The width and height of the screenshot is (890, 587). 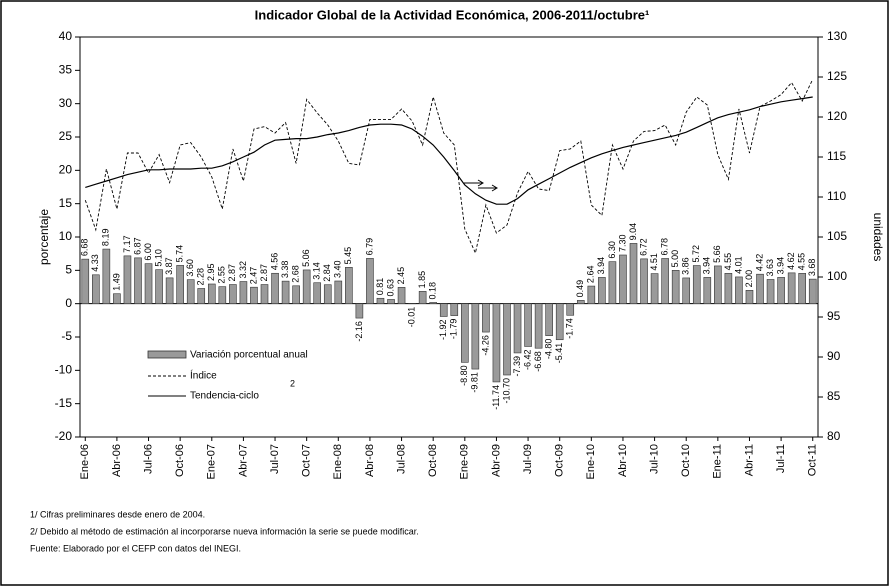 I want to click on x-tick-label: Abr-10, so click(x=623, y=460).